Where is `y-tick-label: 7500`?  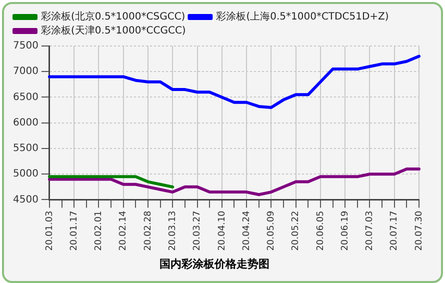 y-tick-label: 7500 is located at coordinates (25, 46).